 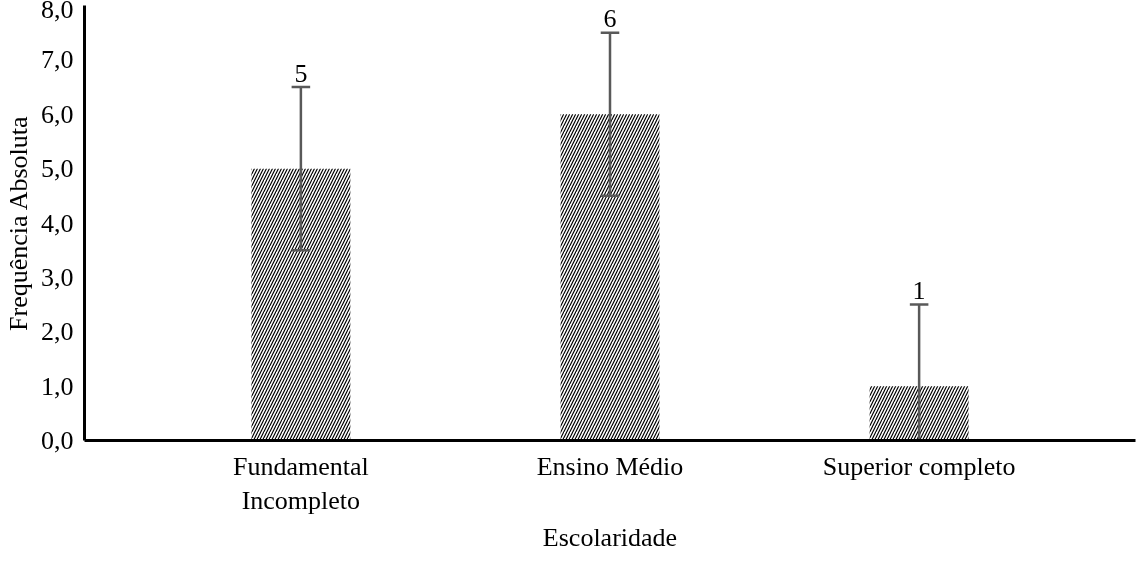 What do you see at coordinates (919, 466) in the screenshot?
I see `x-tick-label: Superior completo` at bounding box center [919, 466].